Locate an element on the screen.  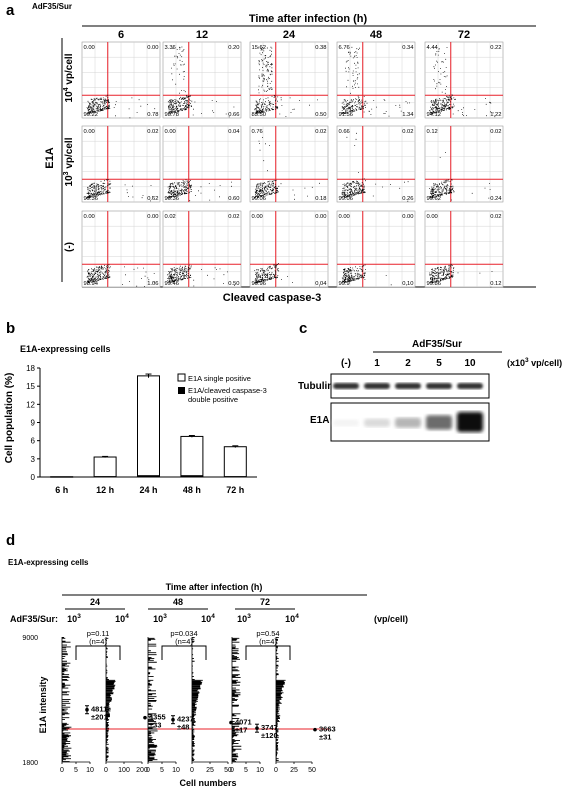
y-tick-label: 0 is located at coordinates (33, 477).